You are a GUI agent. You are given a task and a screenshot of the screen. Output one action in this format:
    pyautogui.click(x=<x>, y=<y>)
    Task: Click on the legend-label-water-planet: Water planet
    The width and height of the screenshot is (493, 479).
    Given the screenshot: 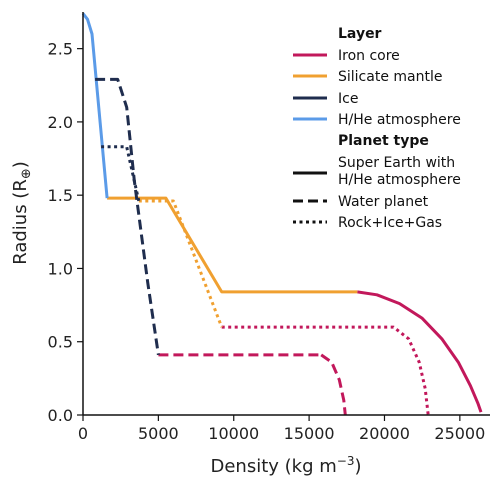 What is the action you would take?
    pyautogui.click(x=383, y=202)
    